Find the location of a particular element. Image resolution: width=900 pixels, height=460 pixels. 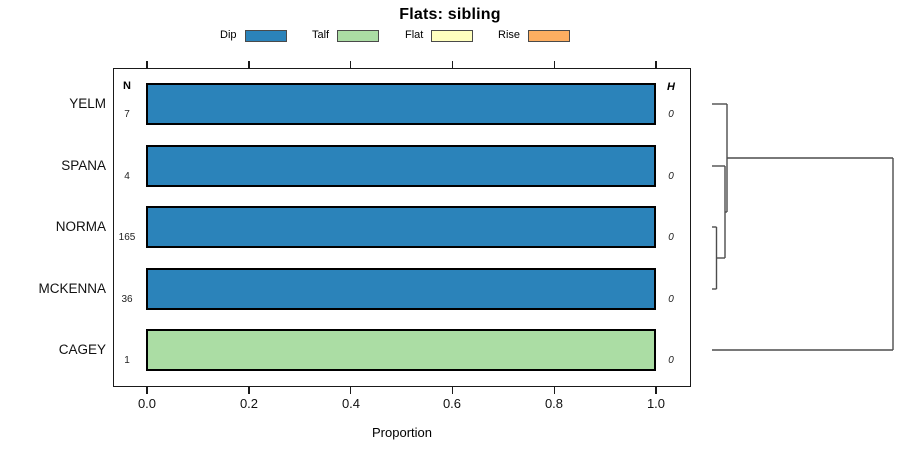

x-tick-label-3: 0.6 is located at coordinates (452, 403).